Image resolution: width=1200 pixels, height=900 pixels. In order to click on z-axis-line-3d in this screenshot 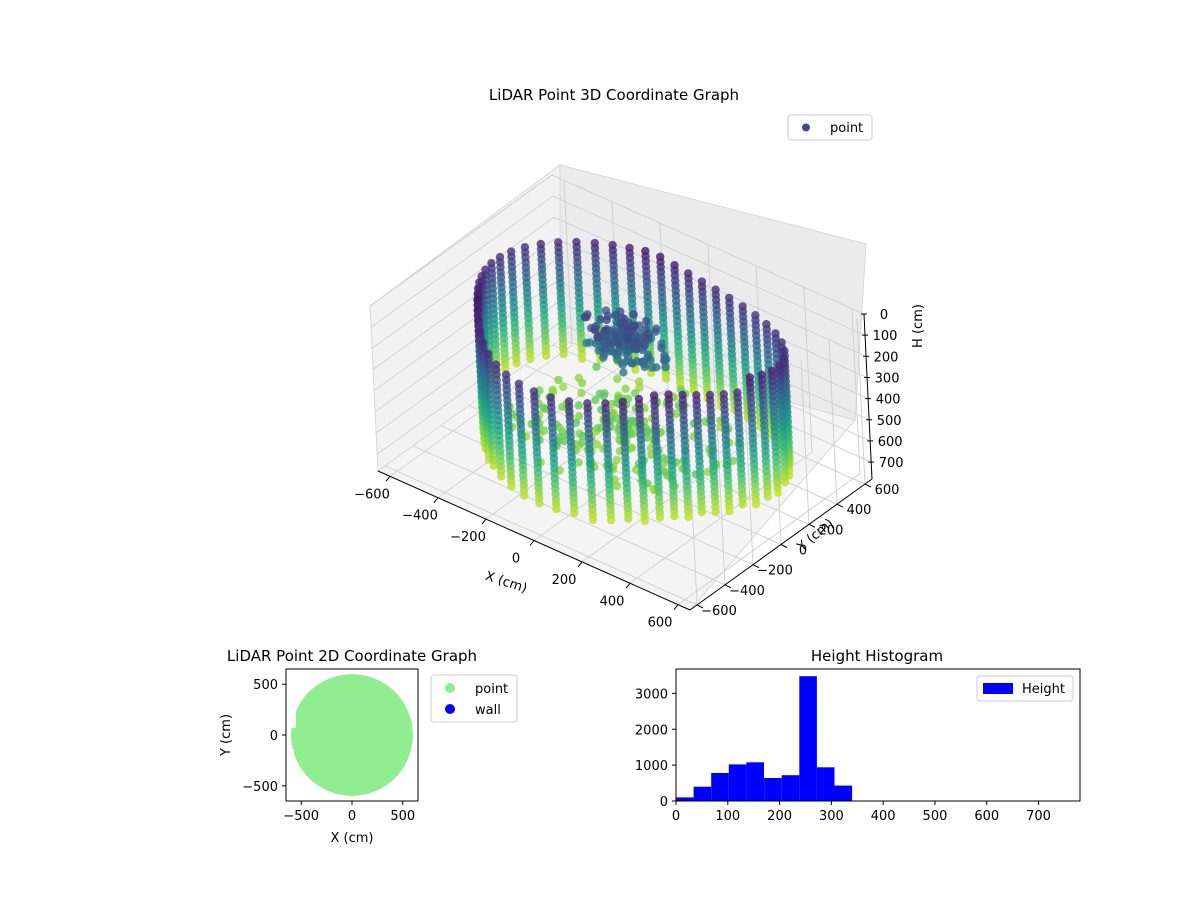, I will do `click(868, 396)`.